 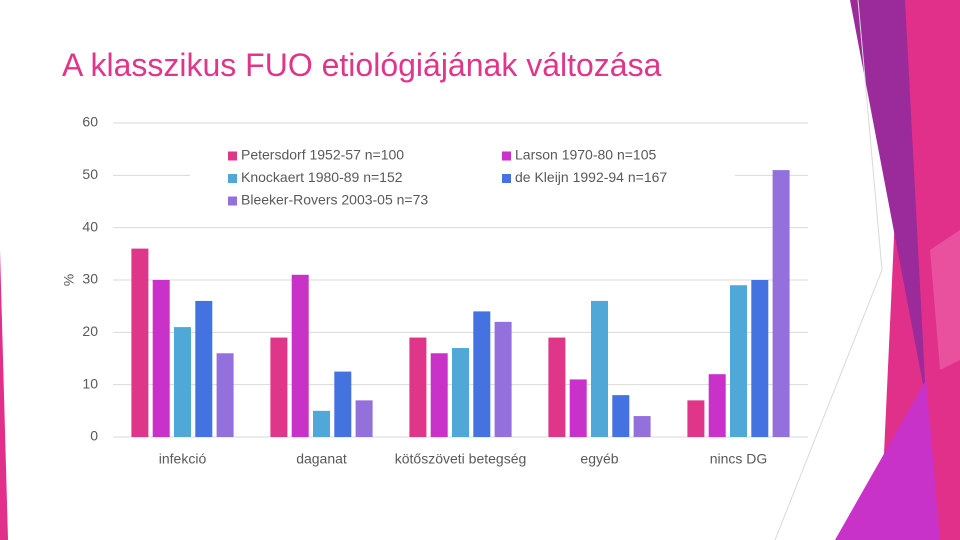 What do you see at coordinates (739, 459) in the screenshot?
I see `x-tick-label: nincs DG` at bounding box center [739, 459].